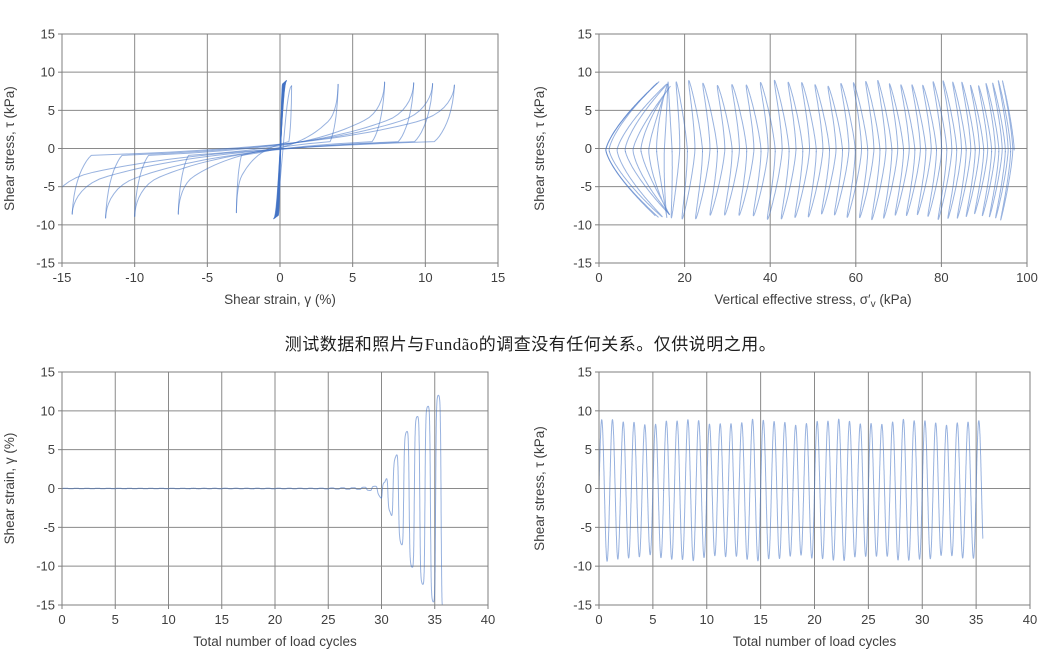 Image resolution: width=1061 pixels, height=665 pixels. Describe the element at coordinates (425, 277) in the screenshot. I see `x-tick-label: 10` at that location.